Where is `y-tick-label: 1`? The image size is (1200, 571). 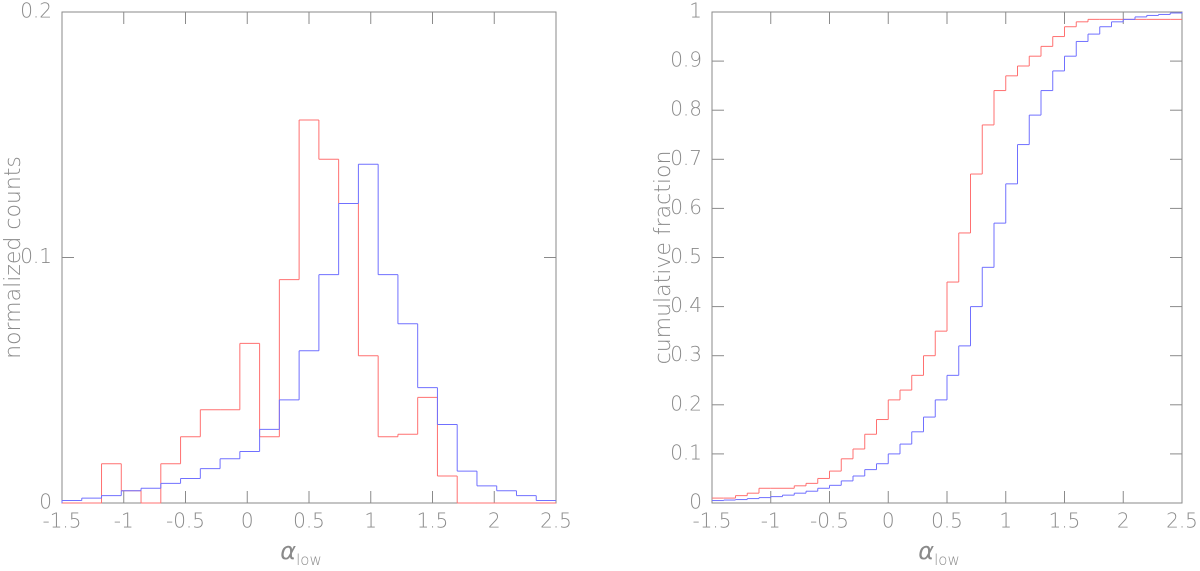 y-tick-label: 1 is located at coordinates (695, 11).